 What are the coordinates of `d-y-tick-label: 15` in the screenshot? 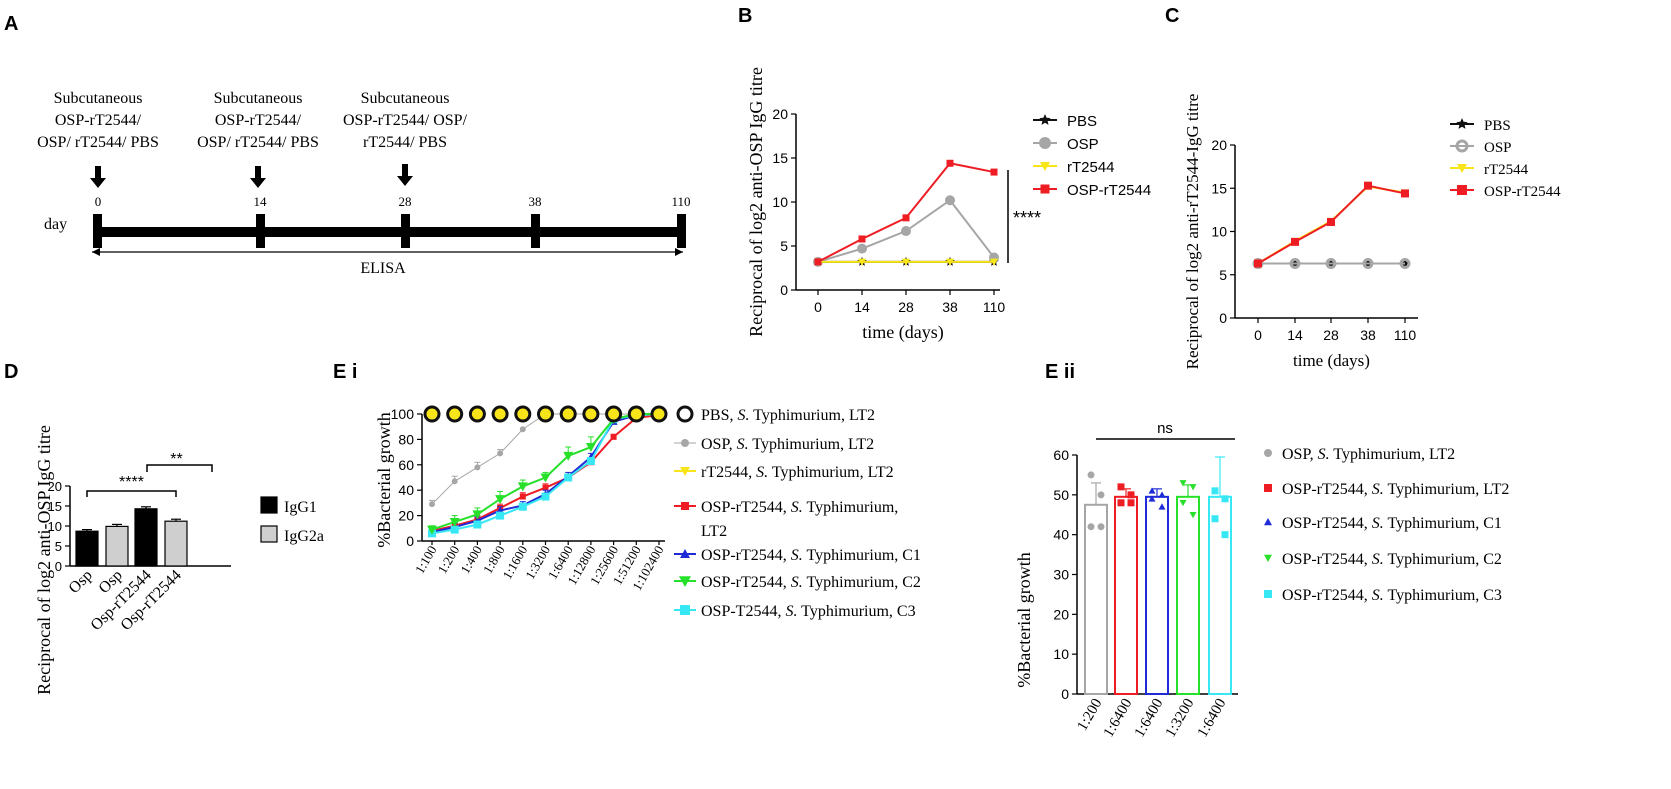 It's located at (55, 506).